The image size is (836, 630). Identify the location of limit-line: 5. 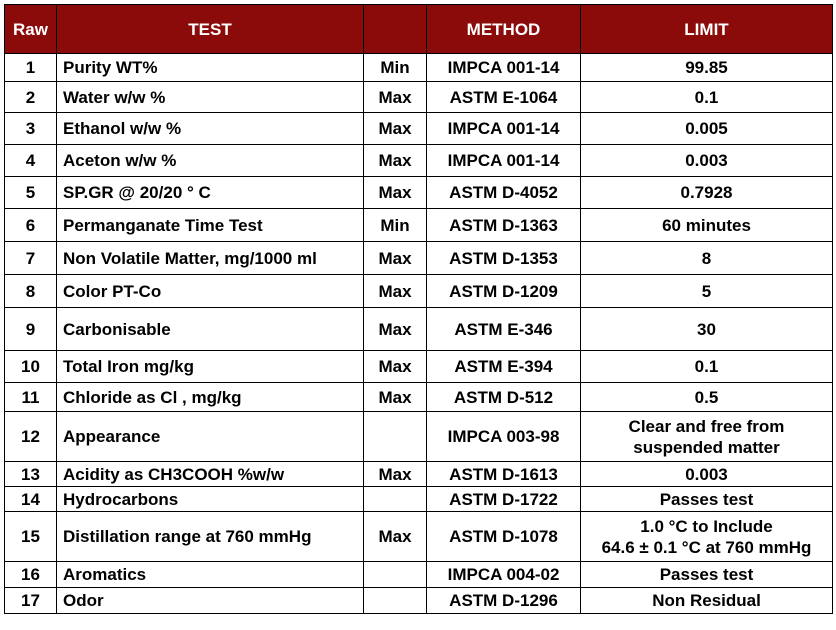
(706, 291).